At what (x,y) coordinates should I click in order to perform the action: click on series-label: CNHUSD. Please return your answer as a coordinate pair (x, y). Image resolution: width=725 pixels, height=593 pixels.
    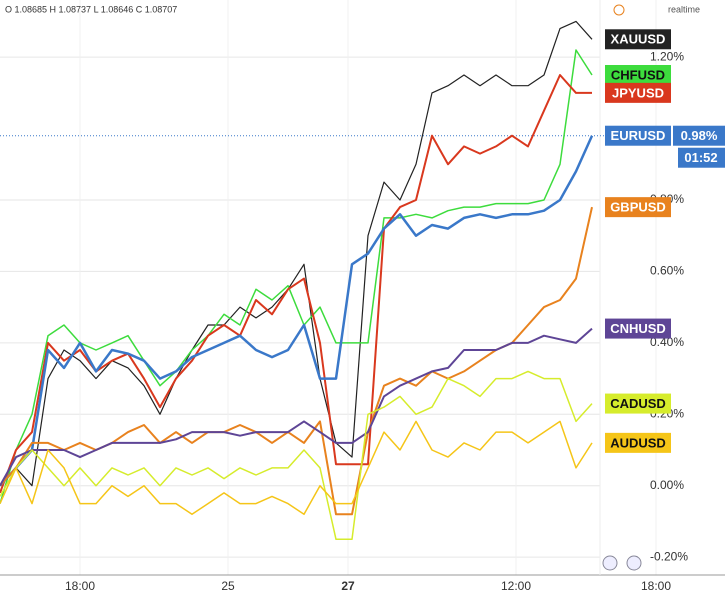
    Looking at the image, I should click on (638, 328).